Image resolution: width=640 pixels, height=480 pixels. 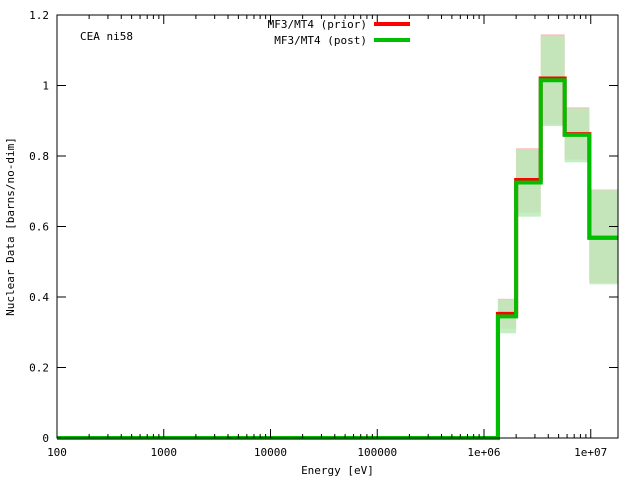 I want to click on x-tick-label: 10000, so click(x=270, y=452).